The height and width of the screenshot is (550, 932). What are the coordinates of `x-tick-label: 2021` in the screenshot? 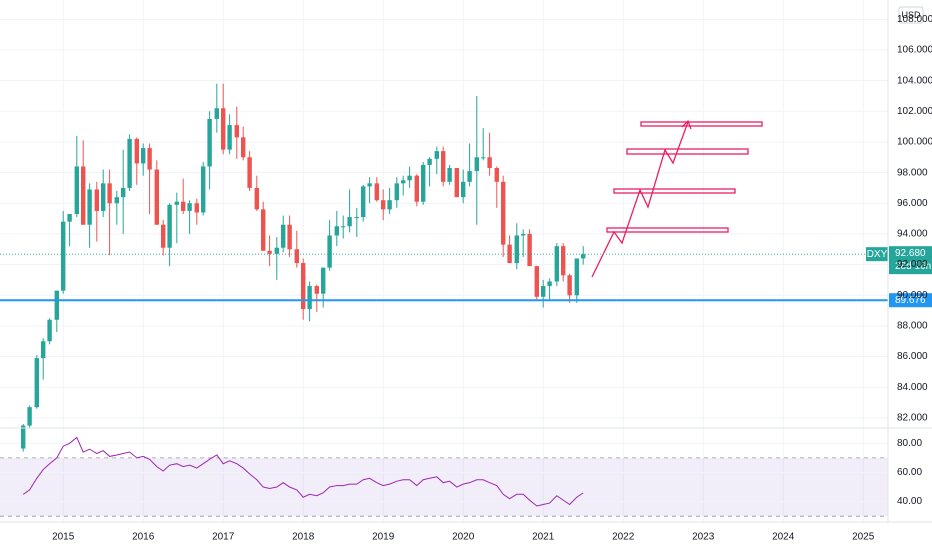 It's located at (543, 537).